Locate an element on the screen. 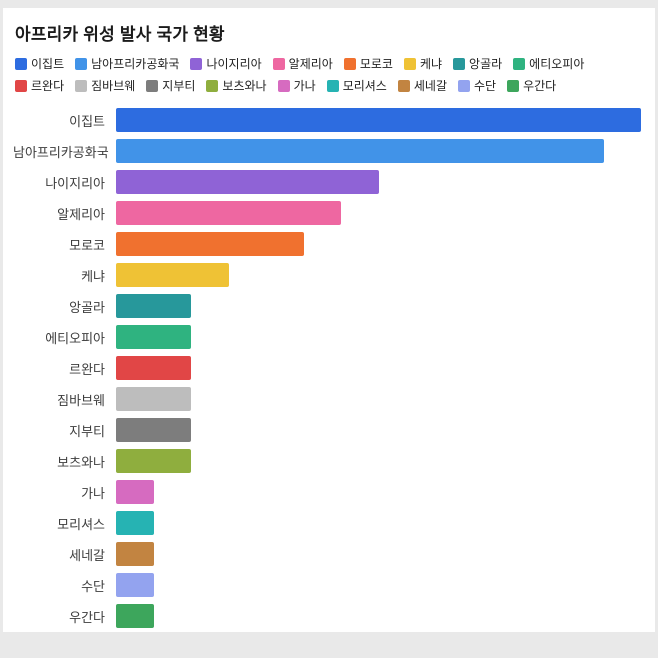 This screenshot has height=658, width=658. legend-item: 수단 is located at coordinates (477, 85).